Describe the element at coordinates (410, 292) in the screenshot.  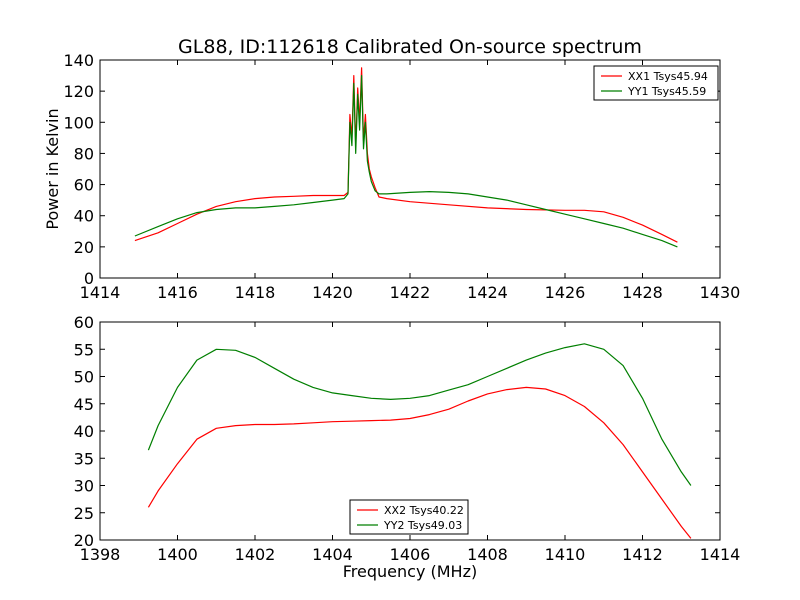
I see `x-tick-label: 1422` at that location.